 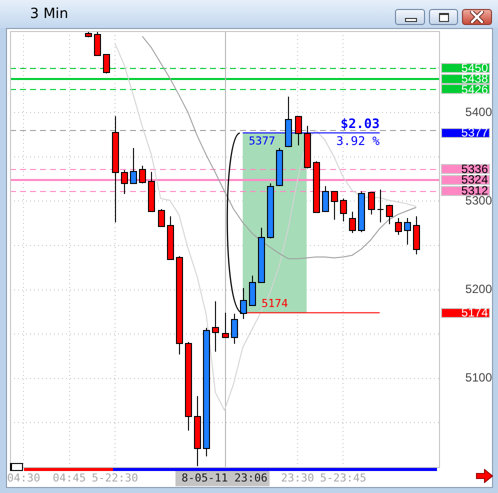 I want to click on text: 5377, so click(x=474, y=133).